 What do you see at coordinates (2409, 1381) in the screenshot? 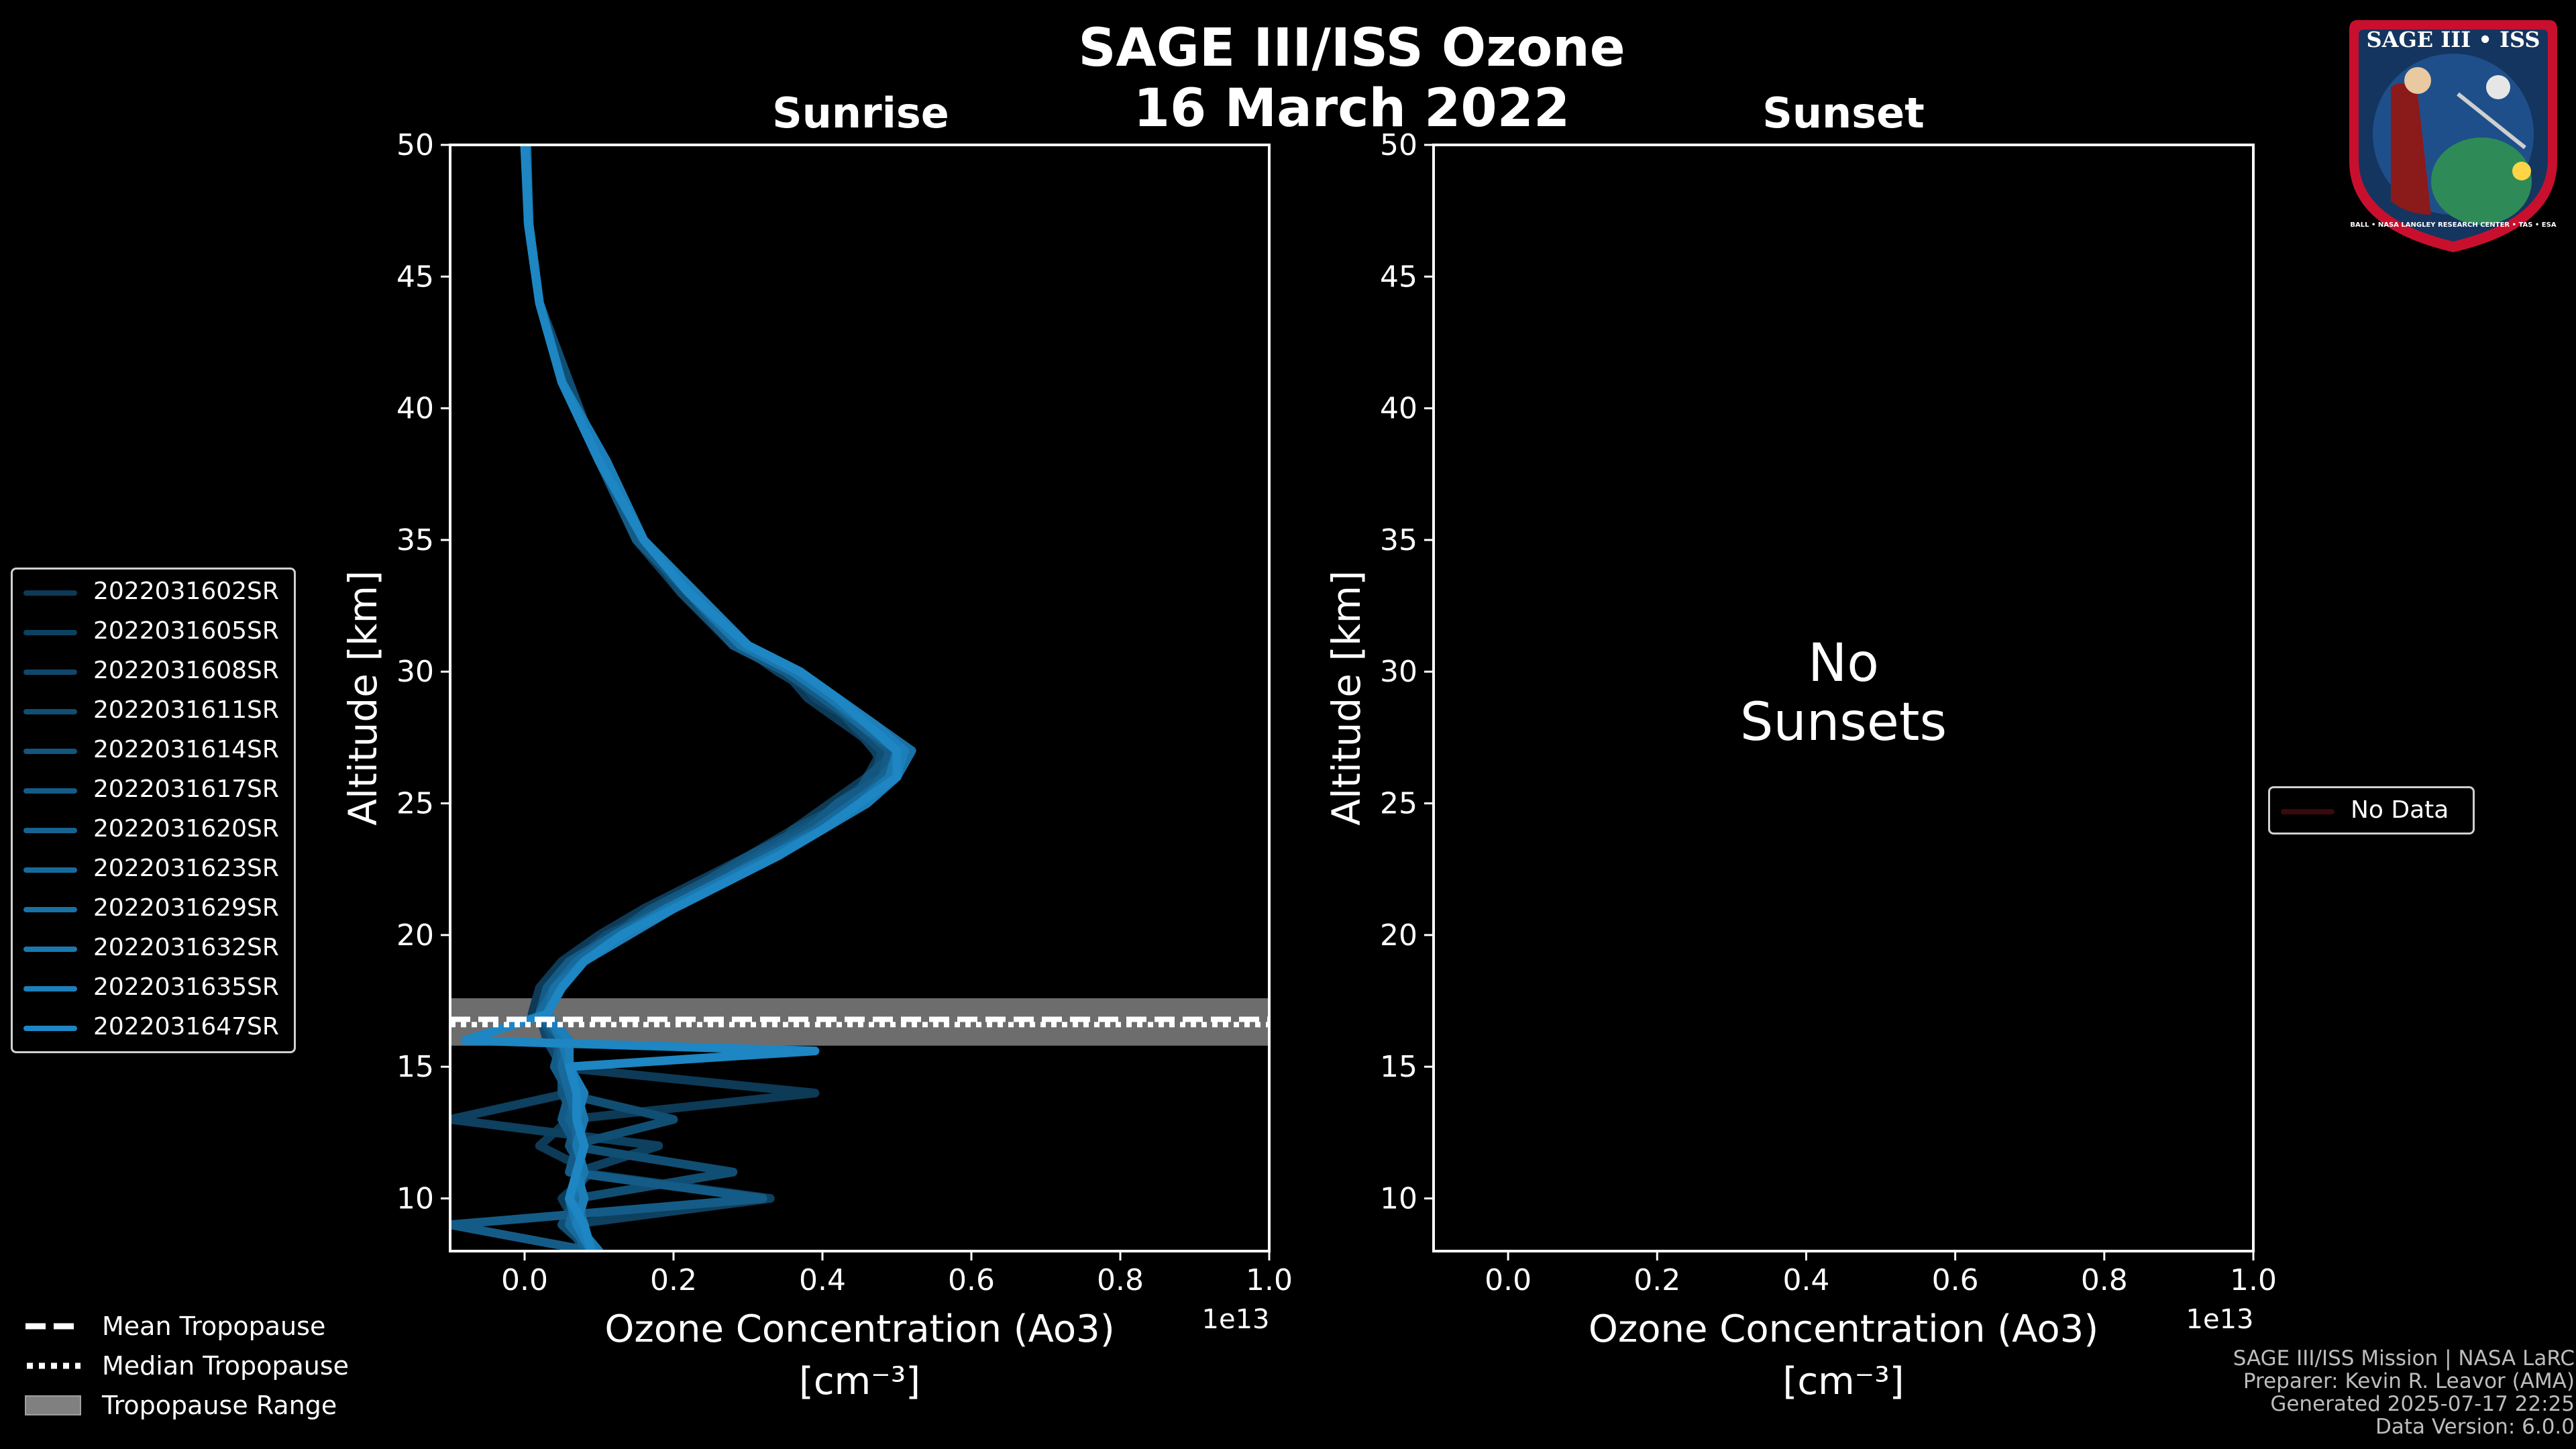
I see `credits-line: Preparer: Kevin R. Leavor (AMA)` at bounding box center [2409, 1381].